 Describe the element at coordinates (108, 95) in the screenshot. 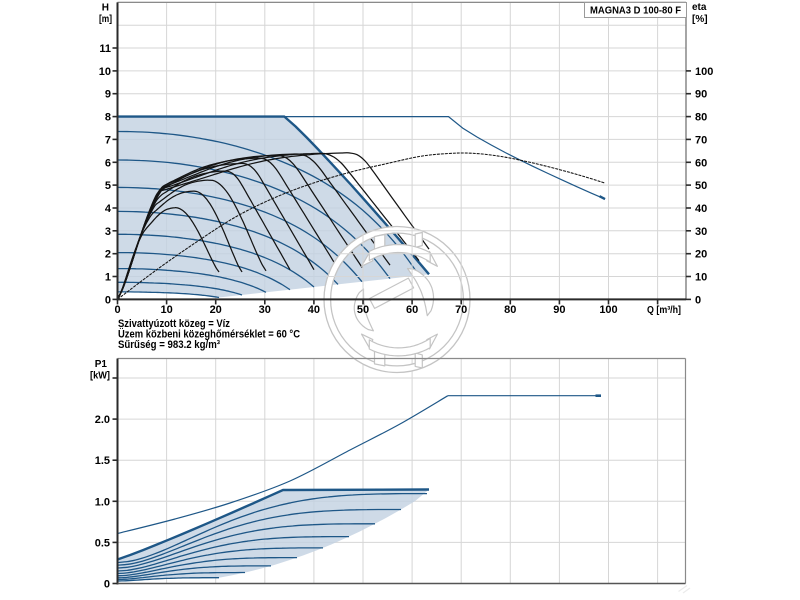

I see `svg-text: 9` at that location.